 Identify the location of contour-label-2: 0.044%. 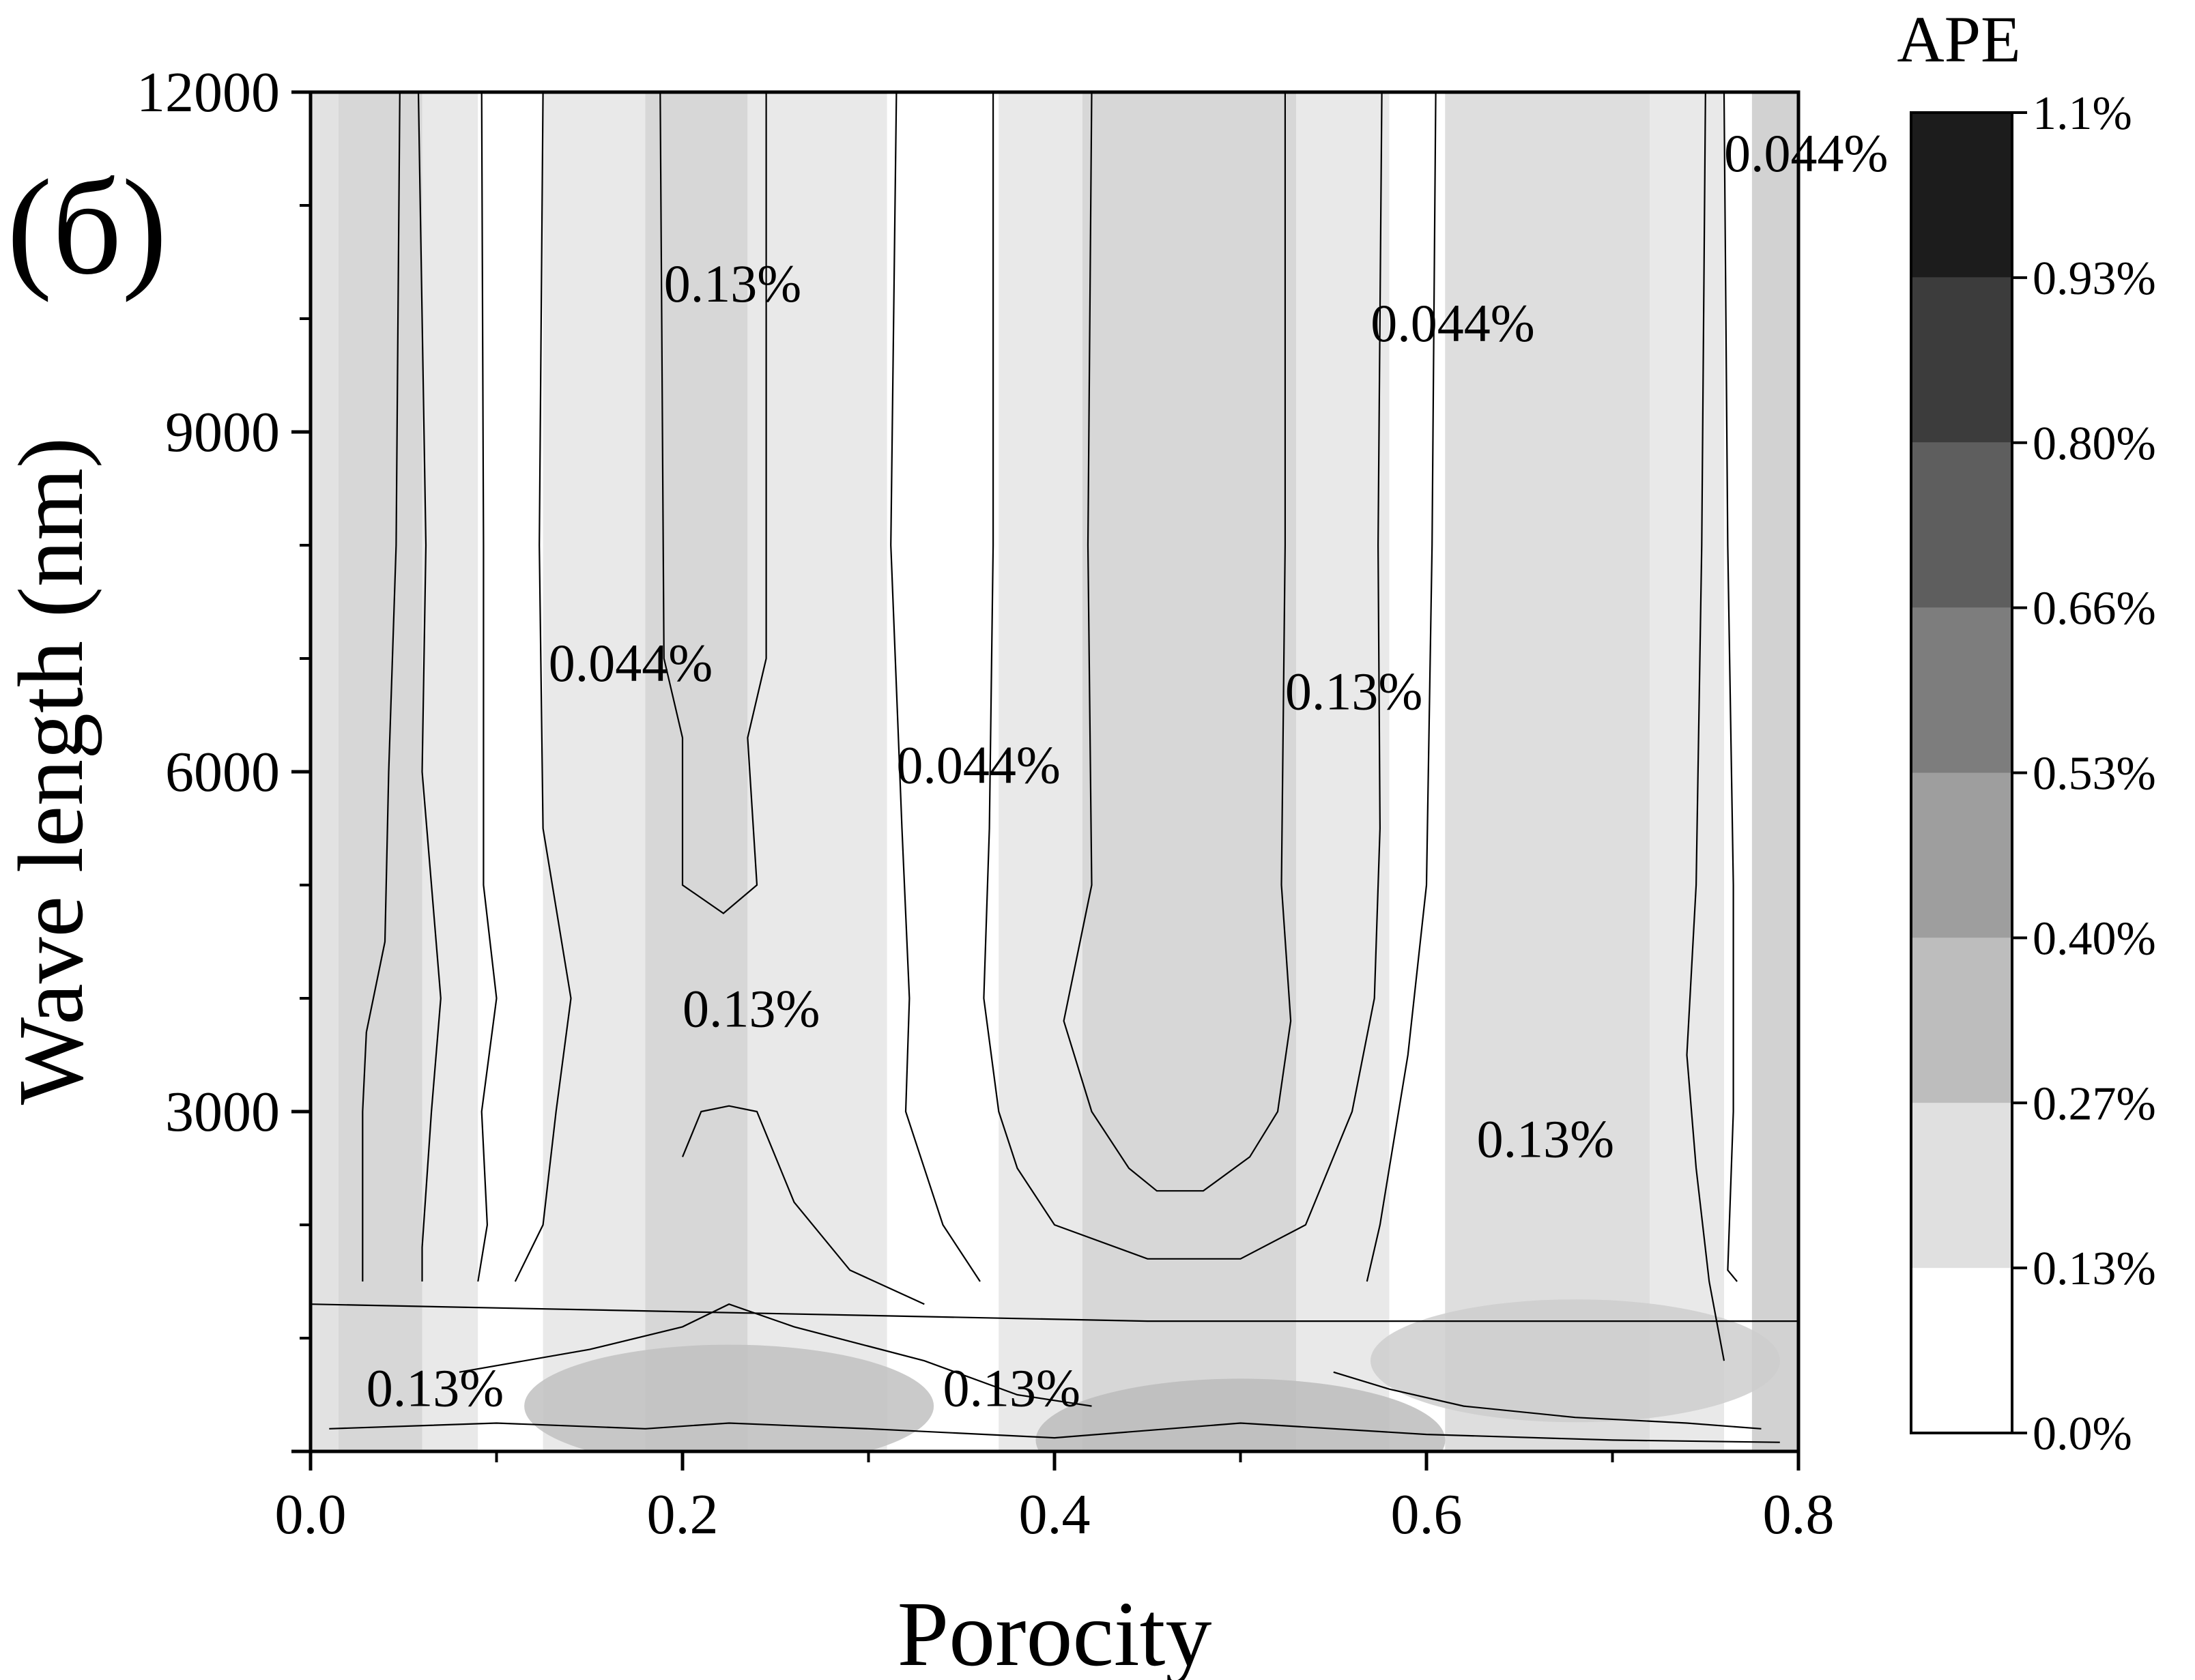
(1806, 153).